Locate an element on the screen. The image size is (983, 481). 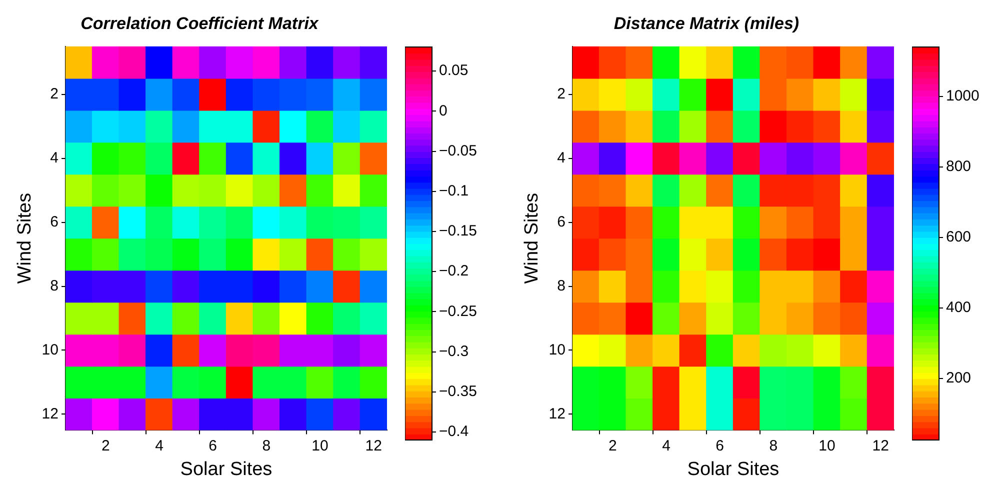
chart-title: Distance Matrix (miles) is located at coordinates (707, 23).